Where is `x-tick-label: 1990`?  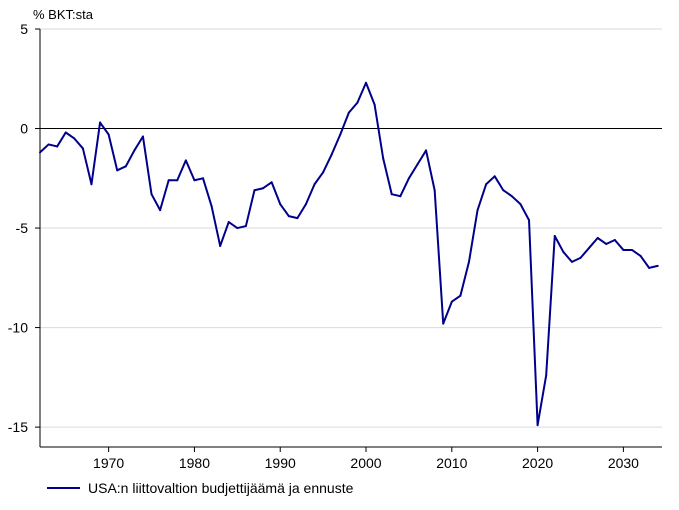
x-tick-label: 1990 is located at coordinates (280, 463).